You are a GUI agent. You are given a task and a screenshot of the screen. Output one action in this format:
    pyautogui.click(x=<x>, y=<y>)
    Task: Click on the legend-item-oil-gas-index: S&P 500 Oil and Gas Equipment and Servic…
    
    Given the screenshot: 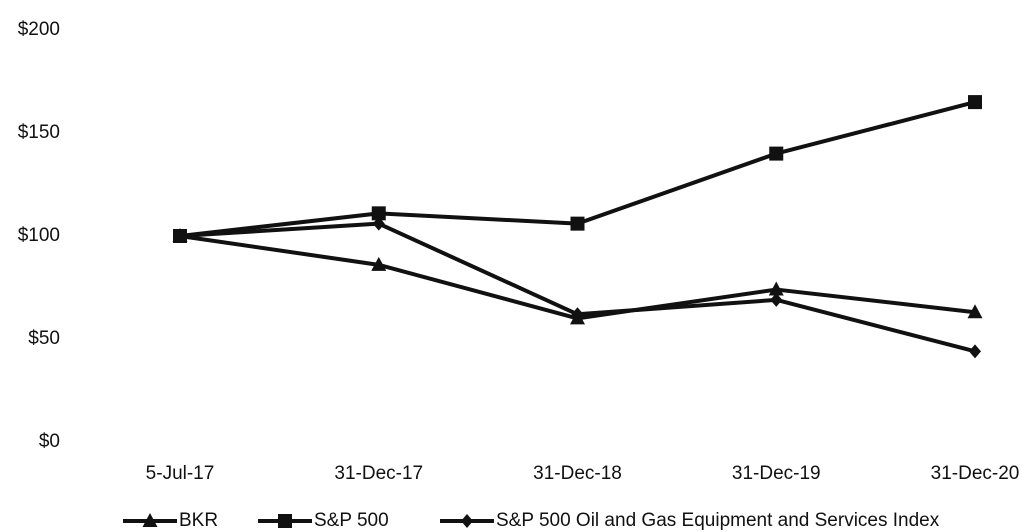 What is the action you would take?
    pyautogui.click(x=690, y=520)
    